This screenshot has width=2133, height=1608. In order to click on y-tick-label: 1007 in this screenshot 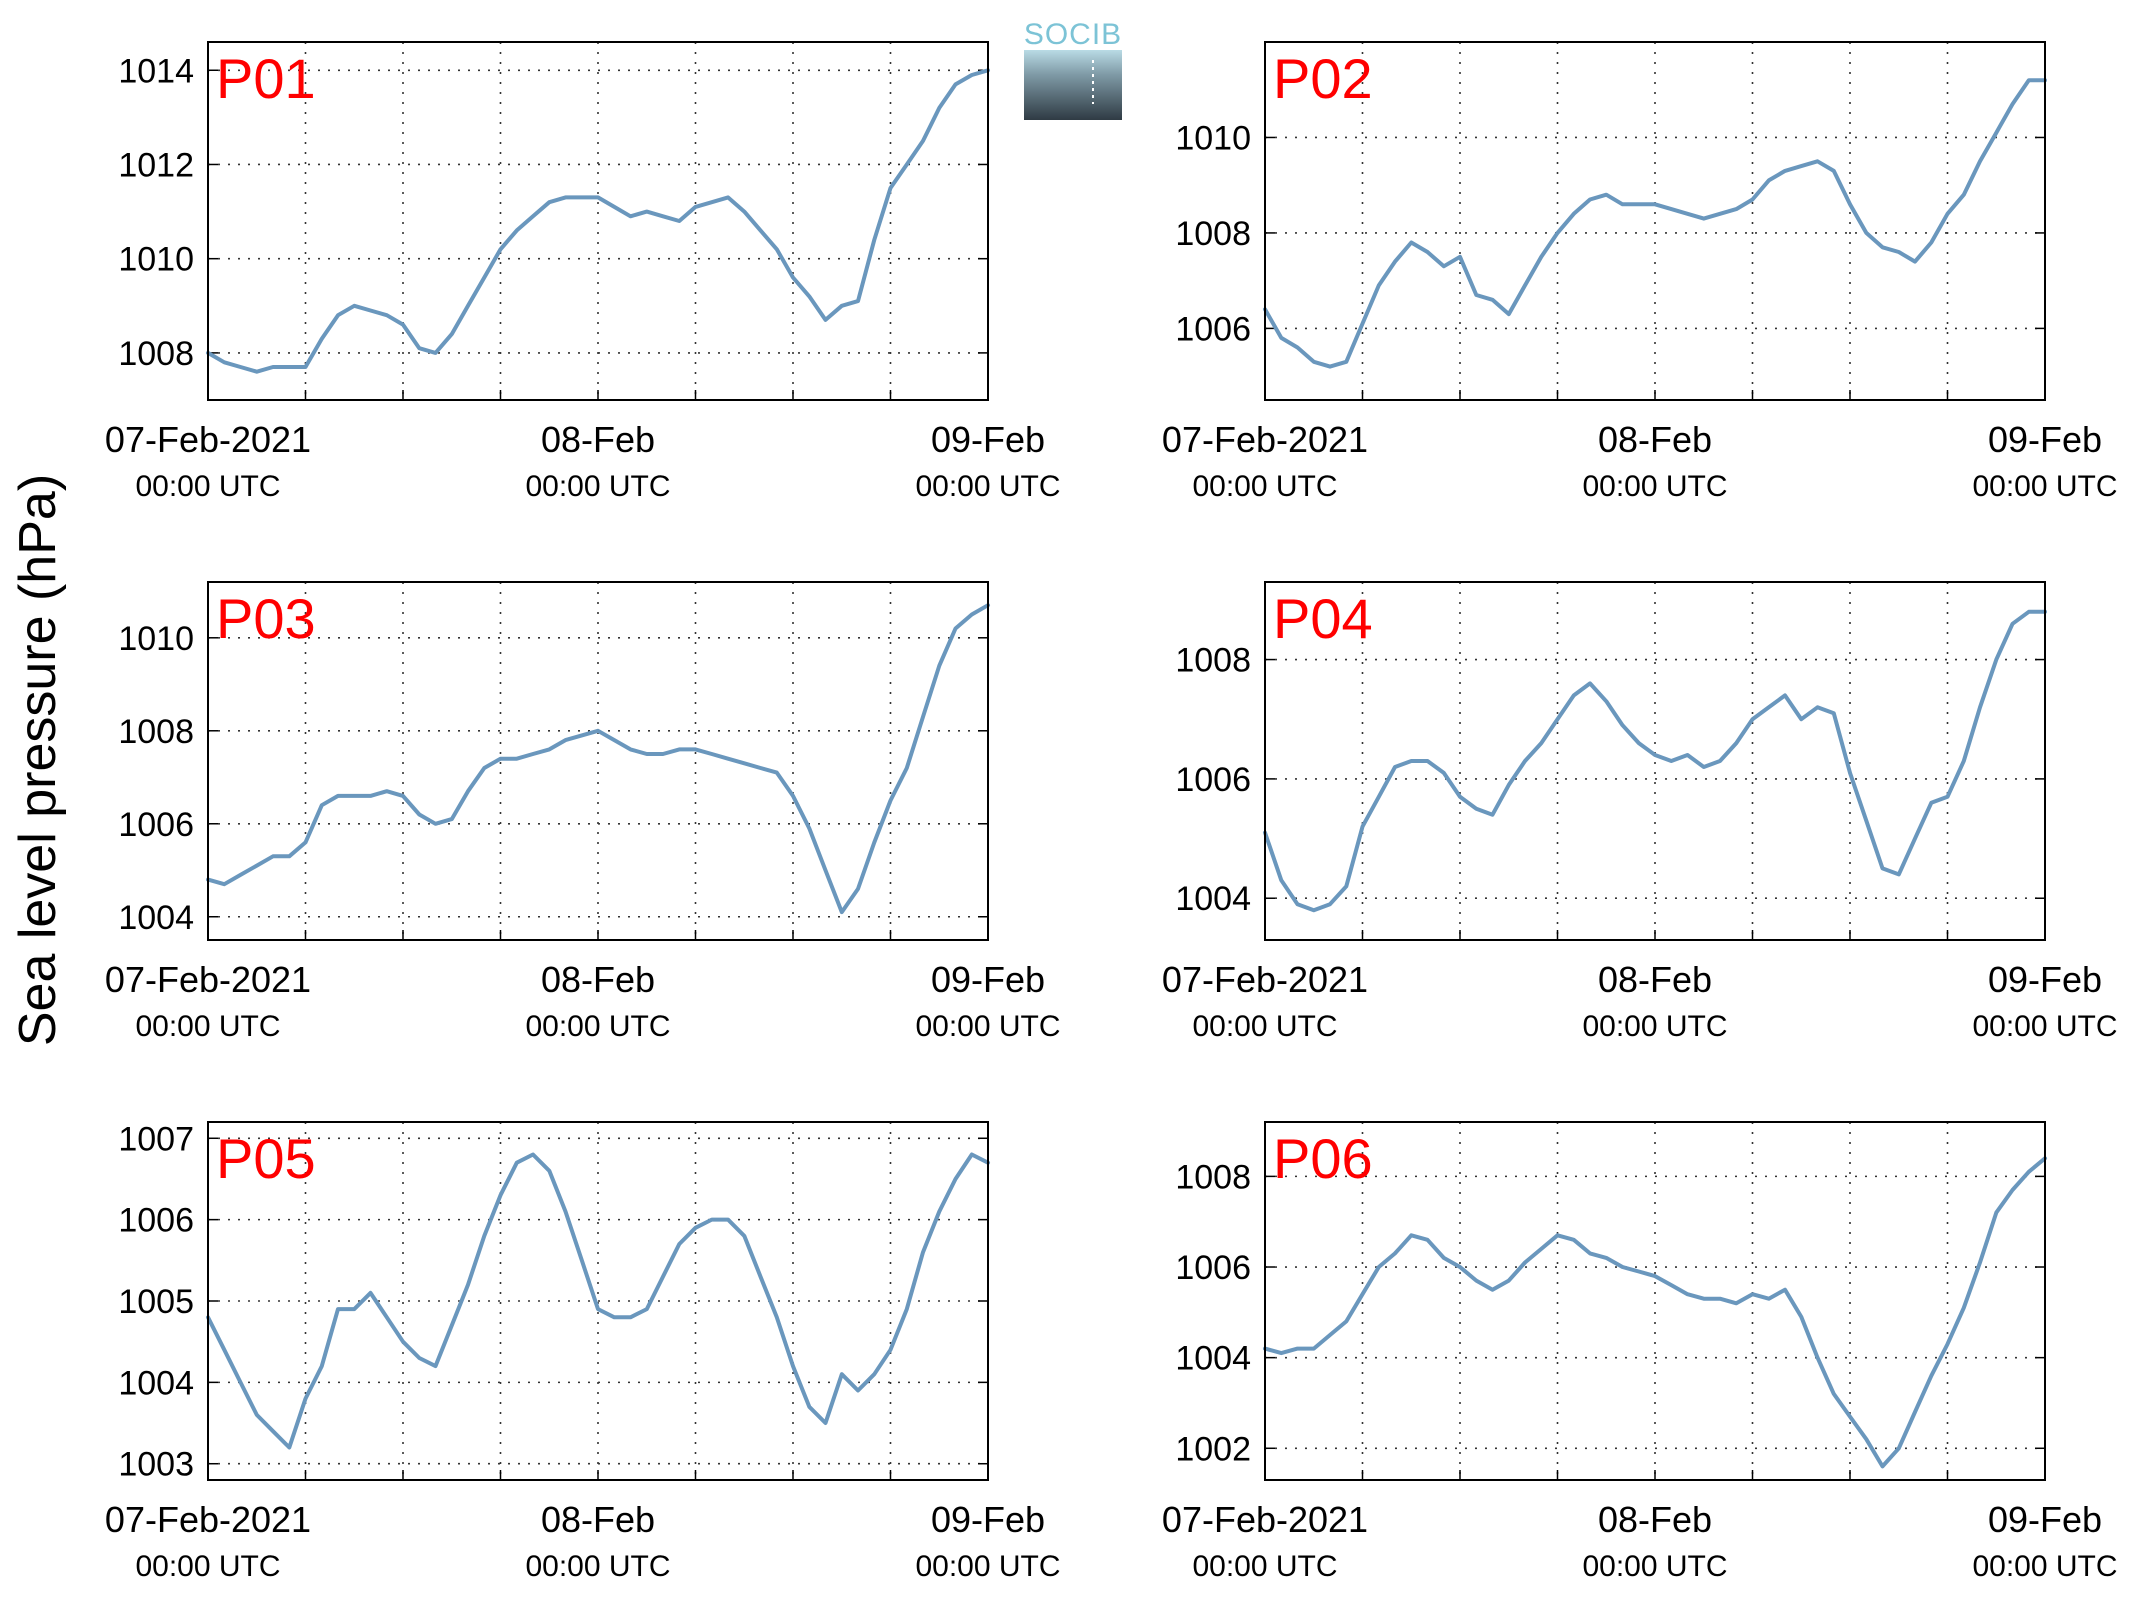, I will do `click(156, 1139)`.